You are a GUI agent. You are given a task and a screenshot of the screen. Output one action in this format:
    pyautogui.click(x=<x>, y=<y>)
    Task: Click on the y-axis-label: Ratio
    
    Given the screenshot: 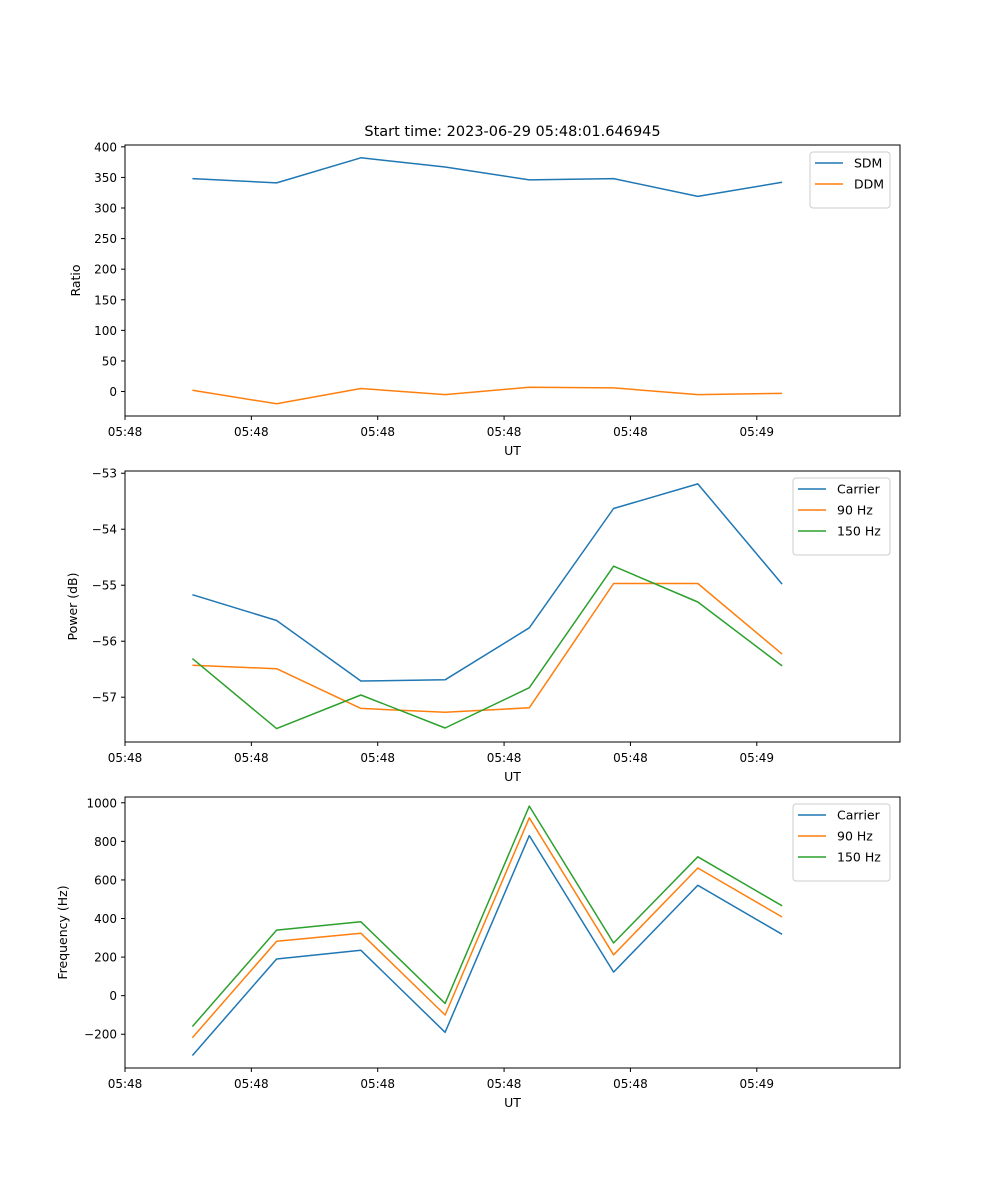 What is the action you would take?
    pyautogui.click(x=75, y=280)
    